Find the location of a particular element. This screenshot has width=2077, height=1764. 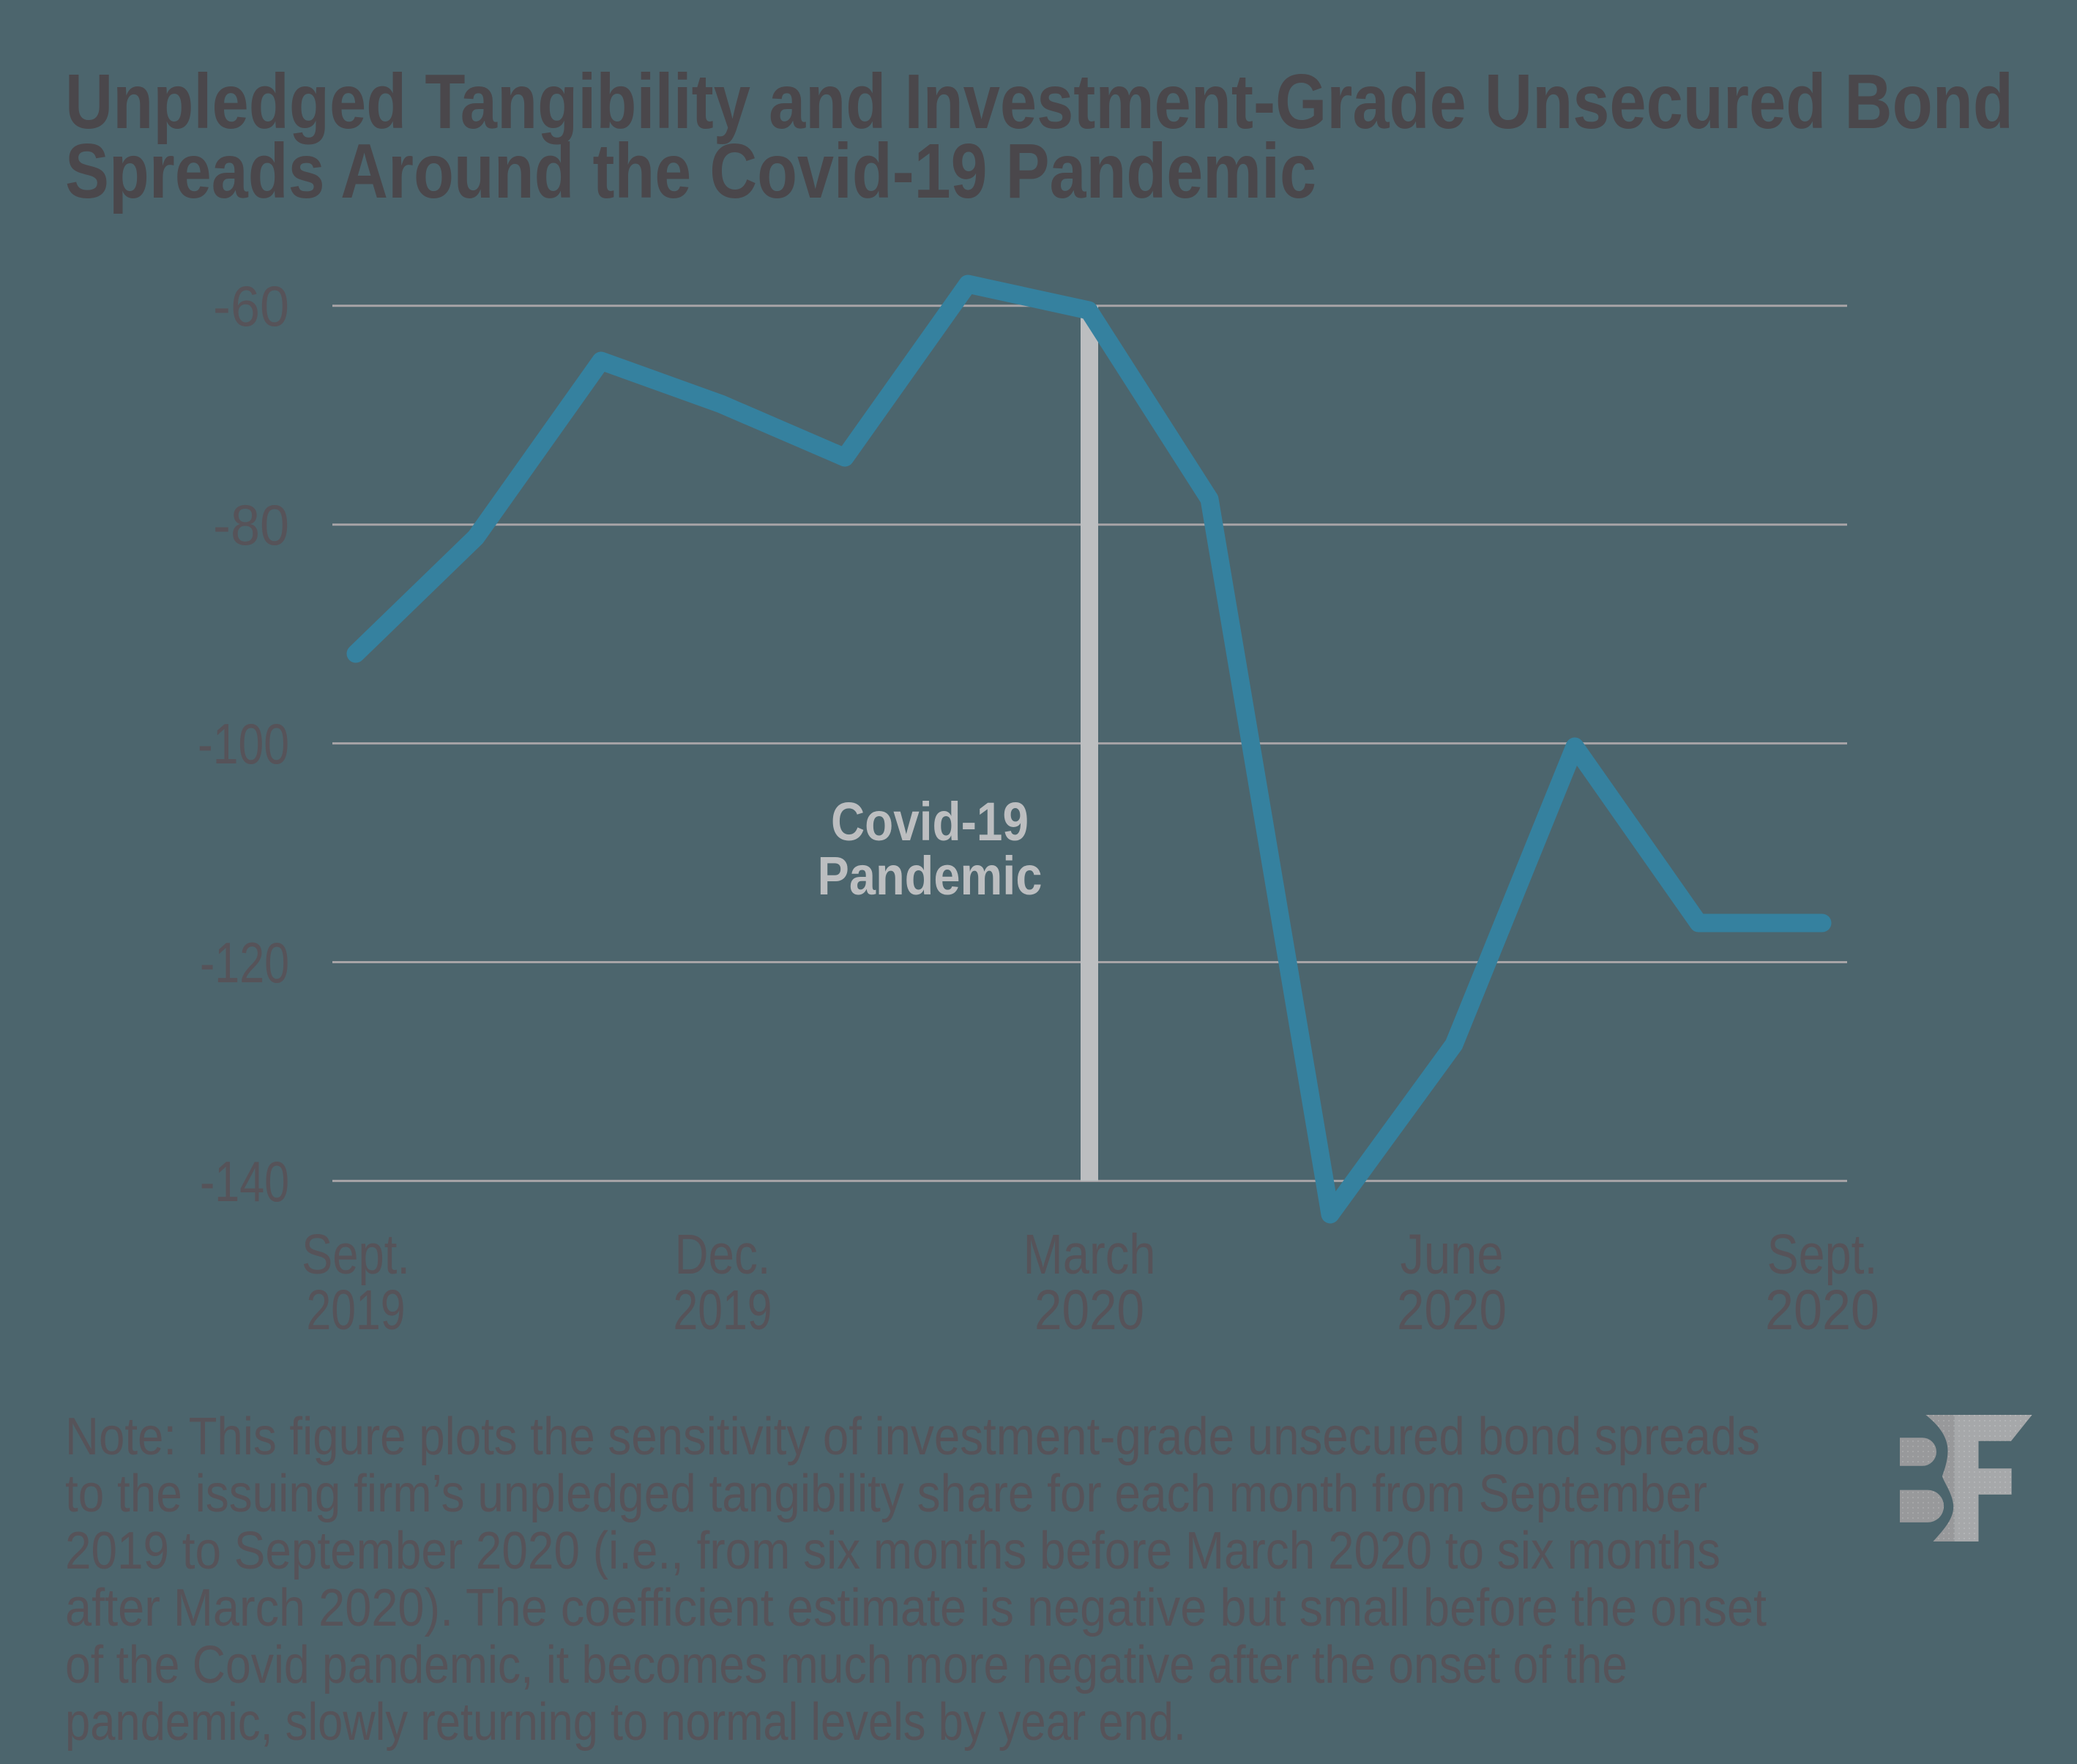

svg-text: -80 is located at coordinates (251, 525).